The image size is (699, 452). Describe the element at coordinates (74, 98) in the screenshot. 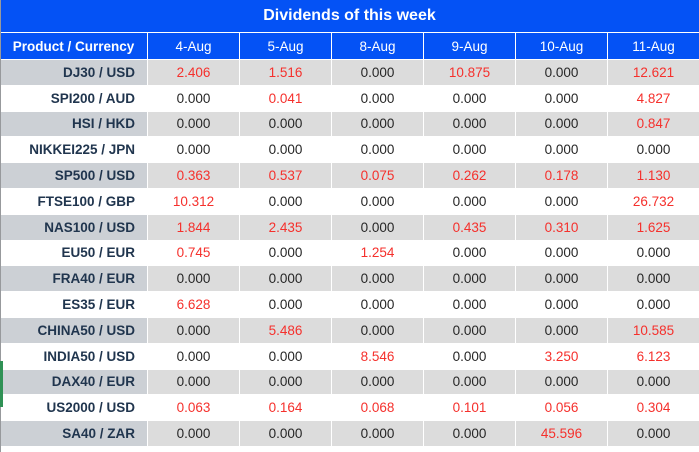

I see `product-cell: SPI200 / AUD` at that location.